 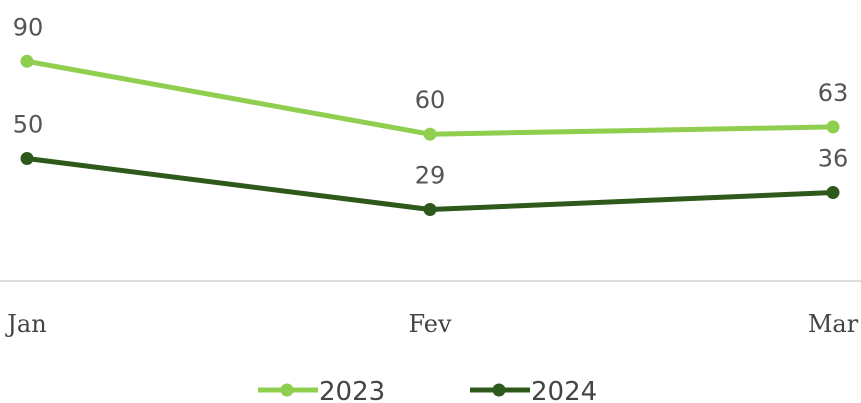 I want to click on x-tick-label: Jan, so click(x=25, y=324).